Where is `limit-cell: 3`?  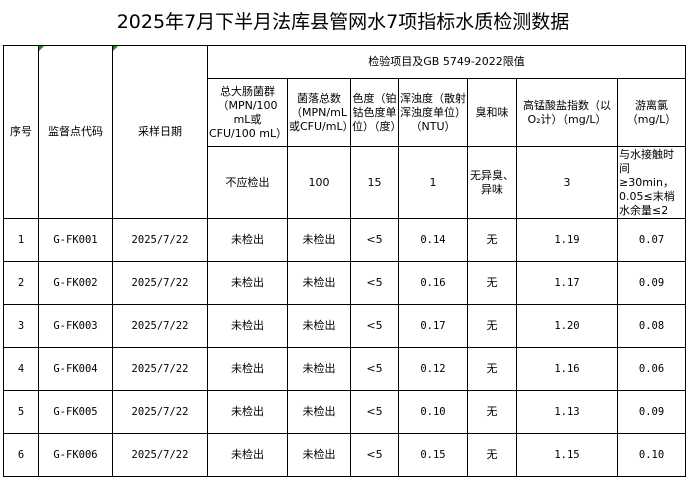
limit-cell: 3 is located at coordinates (567, 182).